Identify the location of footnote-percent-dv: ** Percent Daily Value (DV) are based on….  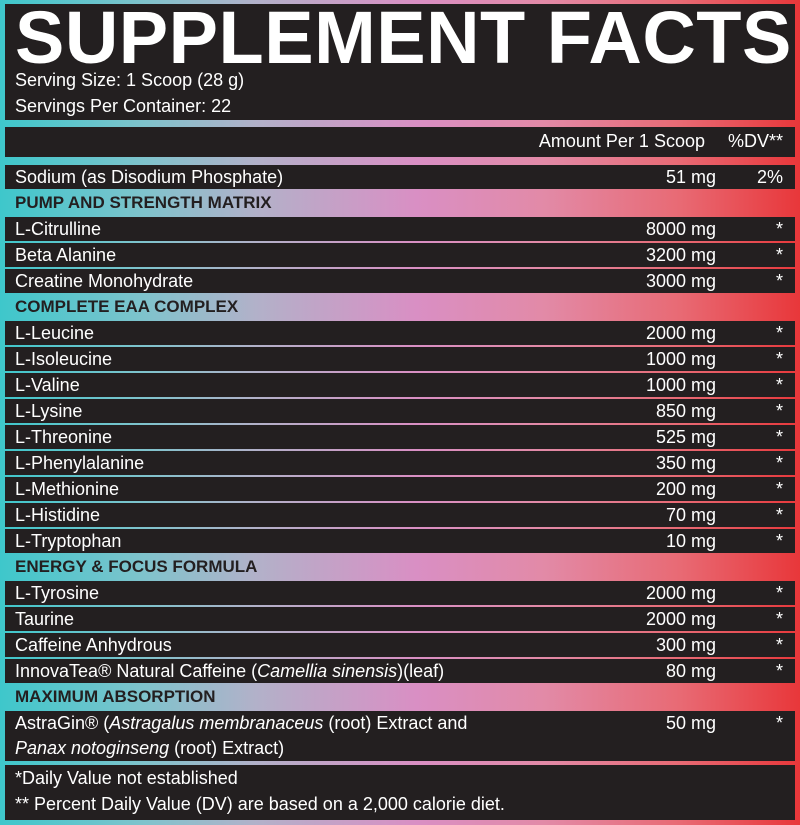
(260, 804).